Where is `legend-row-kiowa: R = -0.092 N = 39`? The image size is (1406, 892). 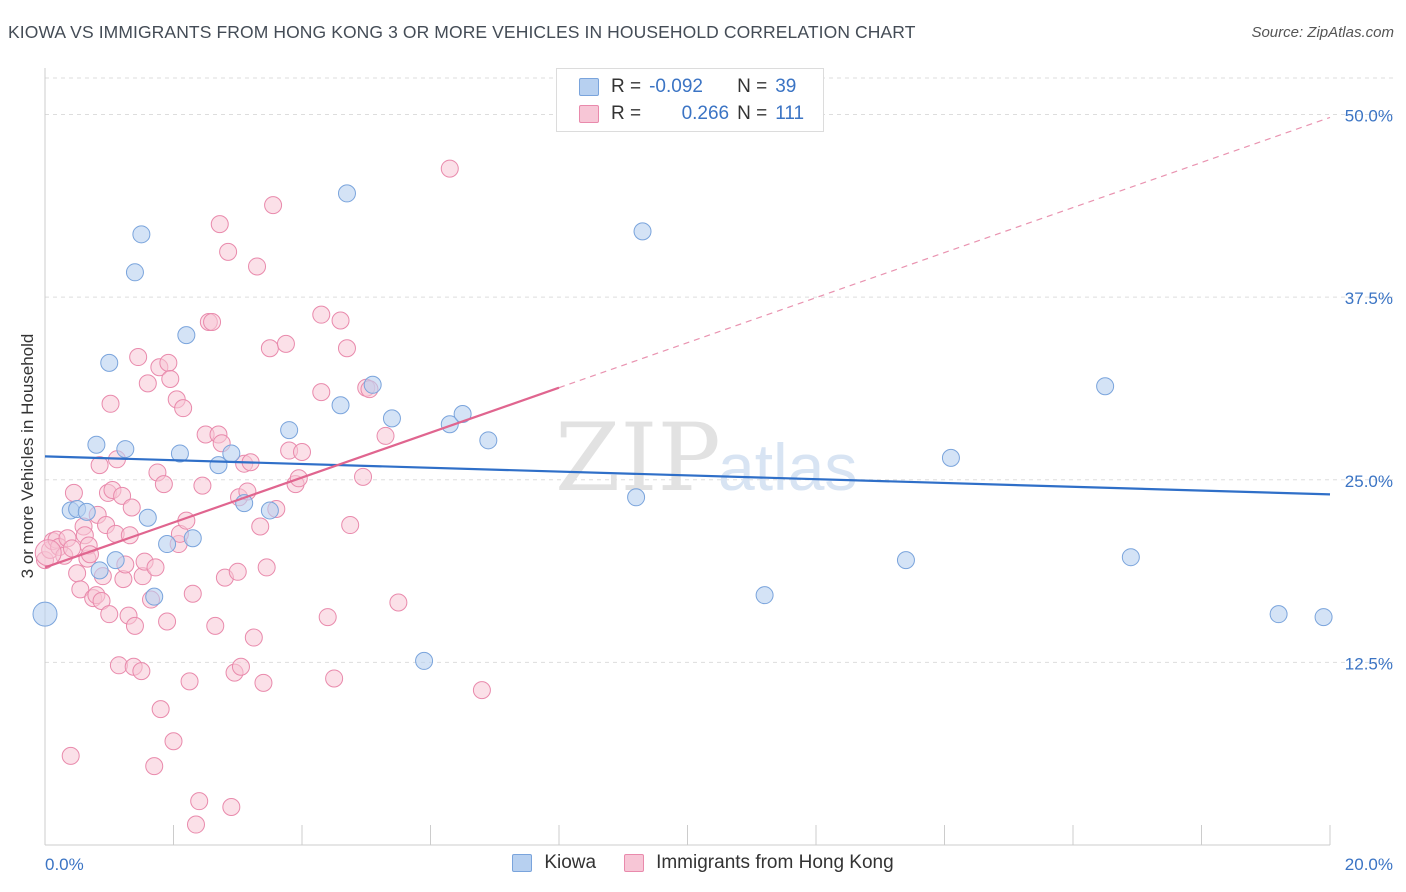
legend-row-kiowa: R = -0.092 N = 39 is located at coordinates (687, 87).